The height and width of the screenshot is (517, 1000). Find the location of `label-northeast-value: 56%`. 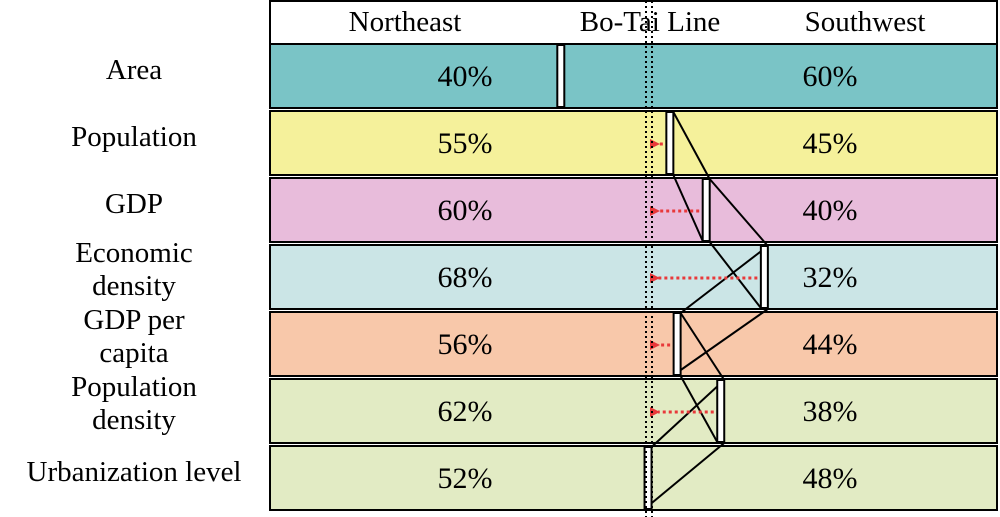

label-northeast-value: 56% is located at coordinates (465, 344).